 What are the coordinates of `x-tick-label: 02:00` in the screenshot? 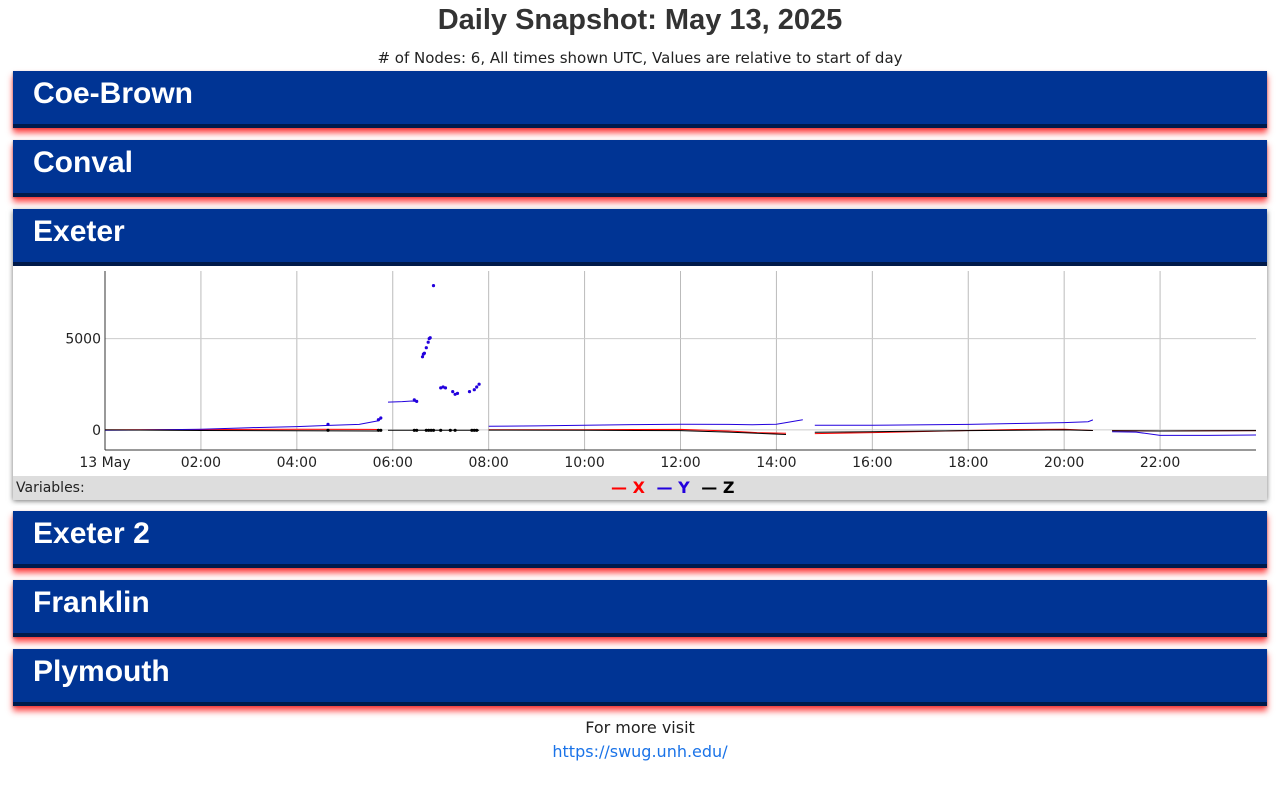 It's located at (201, 463).